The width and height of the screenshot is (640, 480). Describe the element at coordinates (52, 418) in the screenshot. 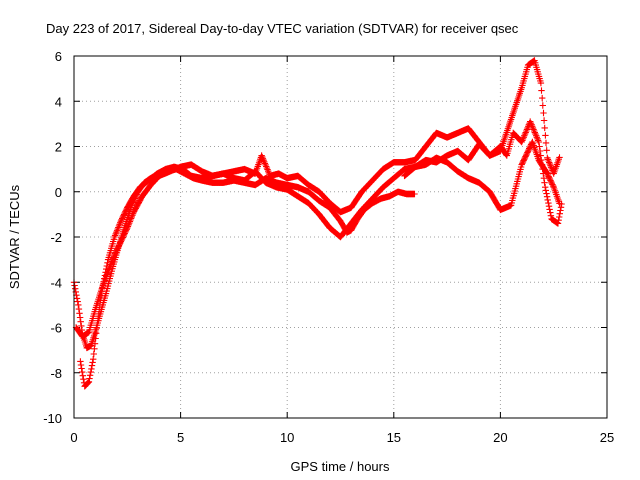

I see `y-tick-label: -10` at that location.